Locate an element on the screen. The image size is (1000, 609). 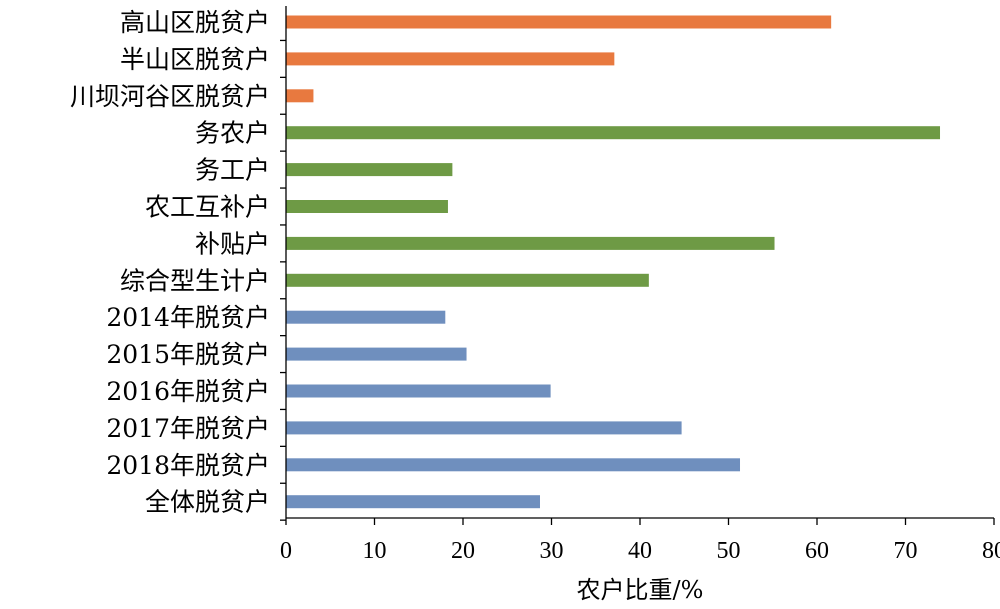
category-label-6: 补贴户 is located at coordinates (232, 243).